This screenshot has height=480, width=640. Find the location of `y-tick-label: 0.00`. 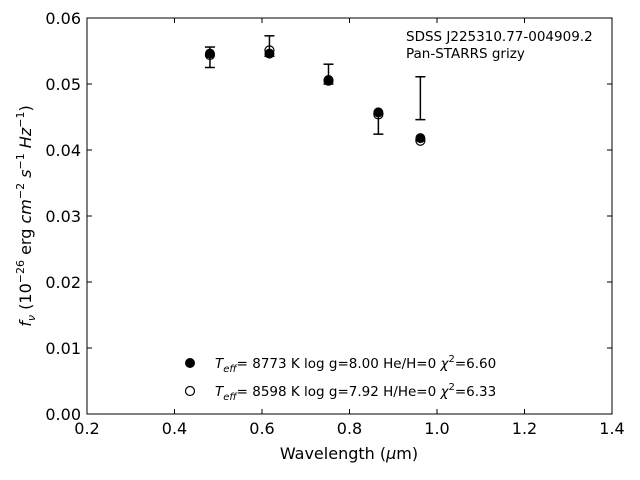

y-tick-label: 0.00 is located at coordinates (63, 414).